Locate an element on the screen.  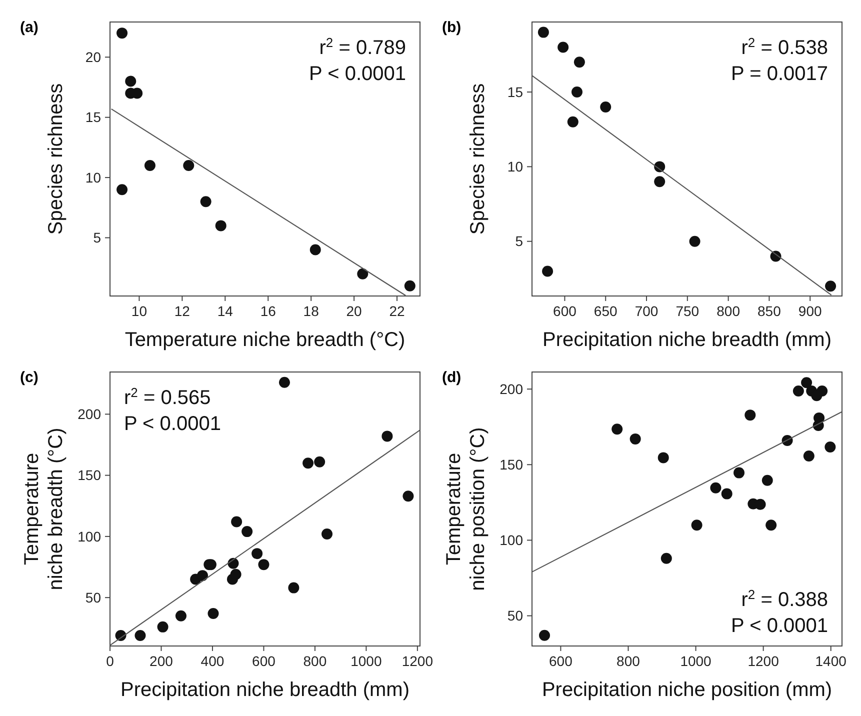
y-axis-title: Temperature niche breadth (°C) is located at coordinates (44, 509).